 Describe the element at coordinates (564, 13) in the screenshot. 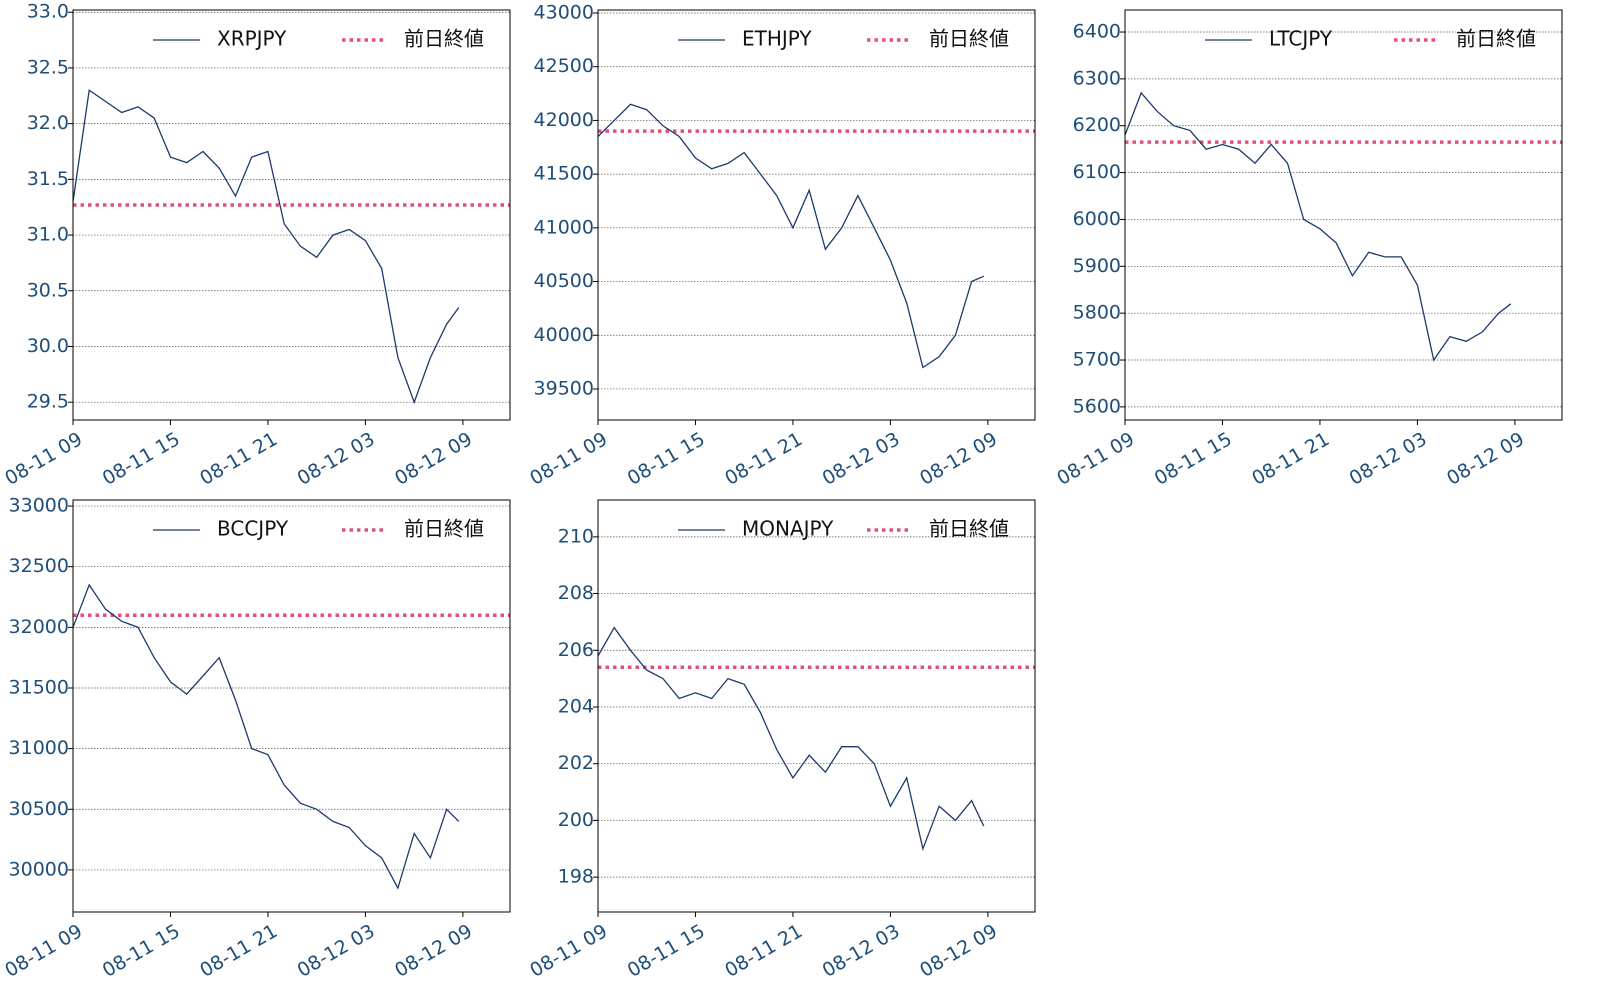

I see `y-tick-label: 43000` at that location.